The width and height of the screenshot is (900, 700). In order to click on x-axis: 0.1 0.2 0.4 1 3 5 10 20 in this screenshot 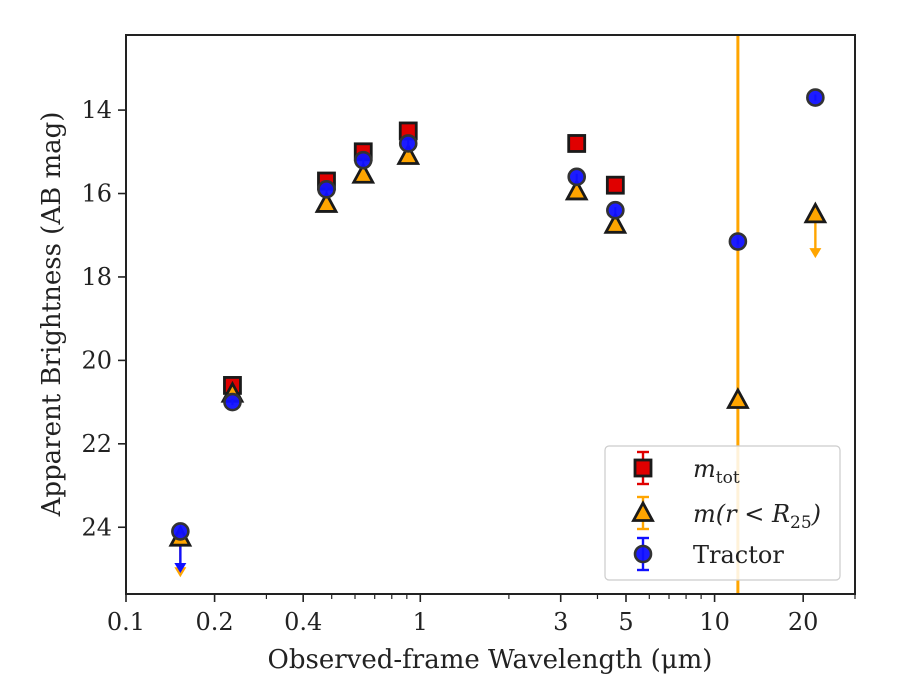, I will do `click(481, 615)`.